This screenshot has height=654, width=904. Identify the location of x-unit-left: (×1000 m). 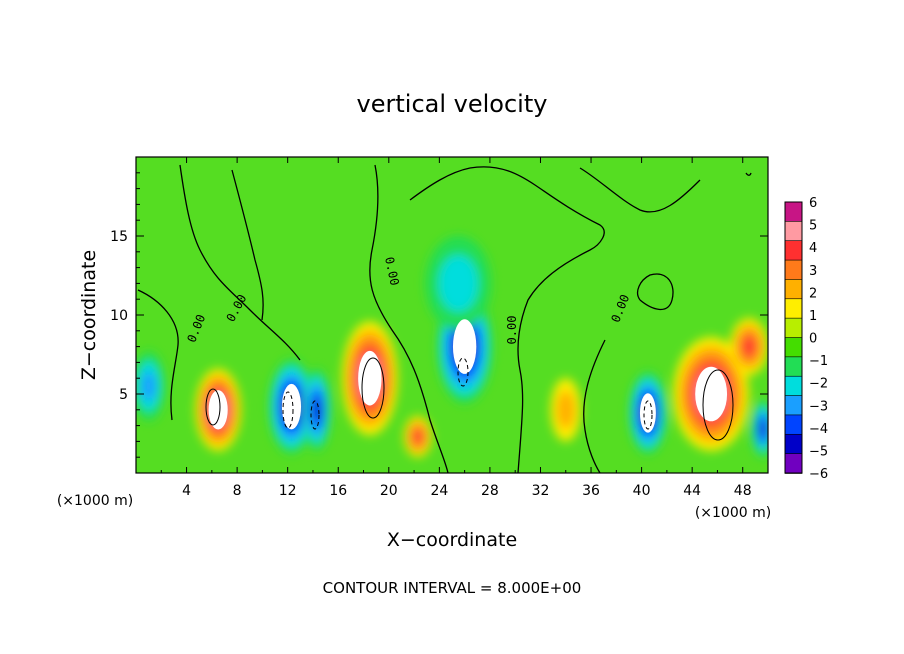
(95, 501).